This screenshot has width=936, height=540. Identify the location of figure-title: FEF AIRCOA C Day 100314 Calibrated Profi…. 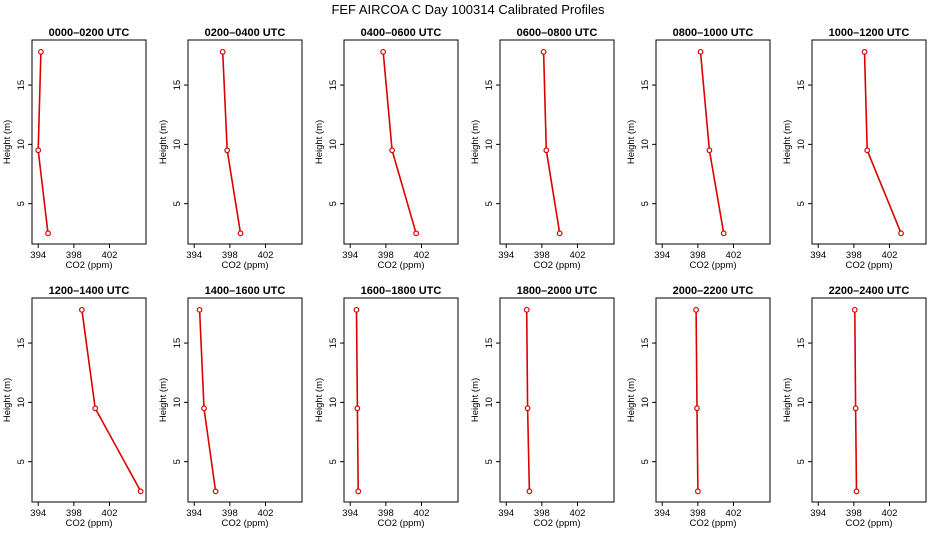
(468, 9).